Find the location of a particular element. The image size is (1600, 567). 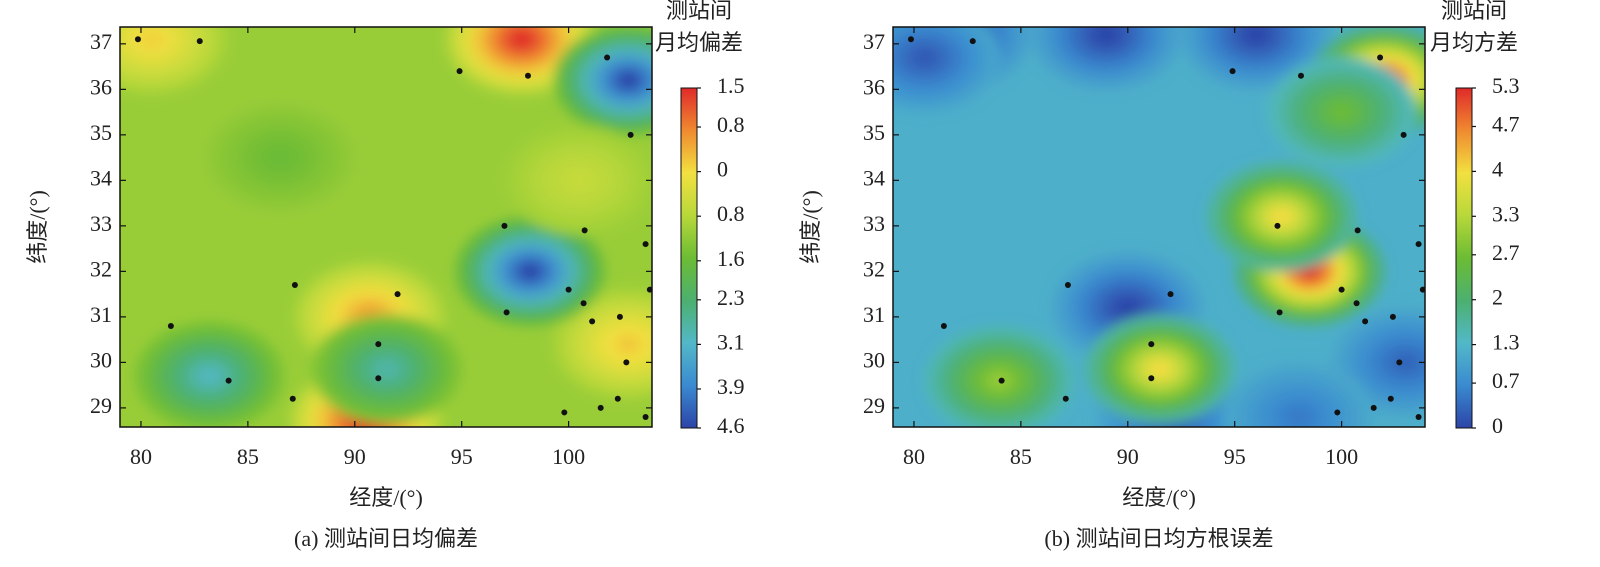

x-tick-label: 95 is located at coordinates (462, 456).